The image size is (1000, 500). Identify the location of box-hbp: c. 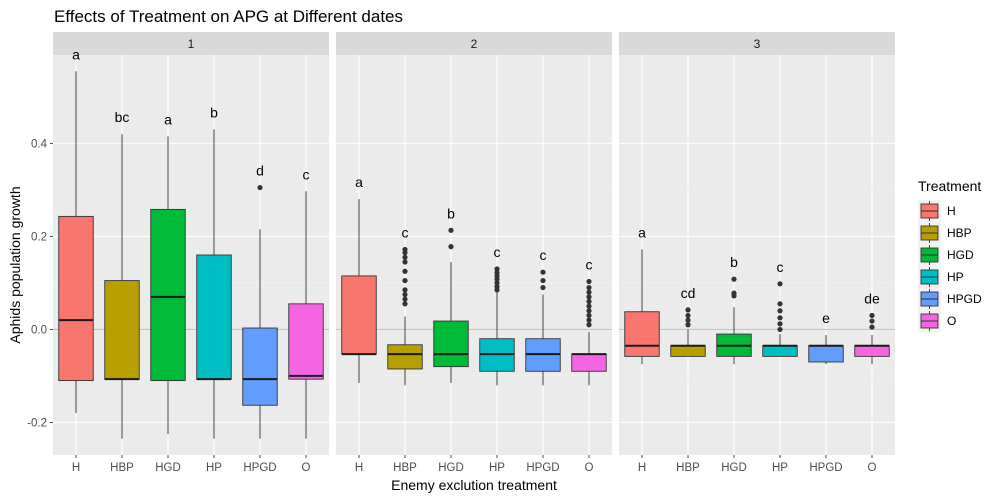
(405, 305).